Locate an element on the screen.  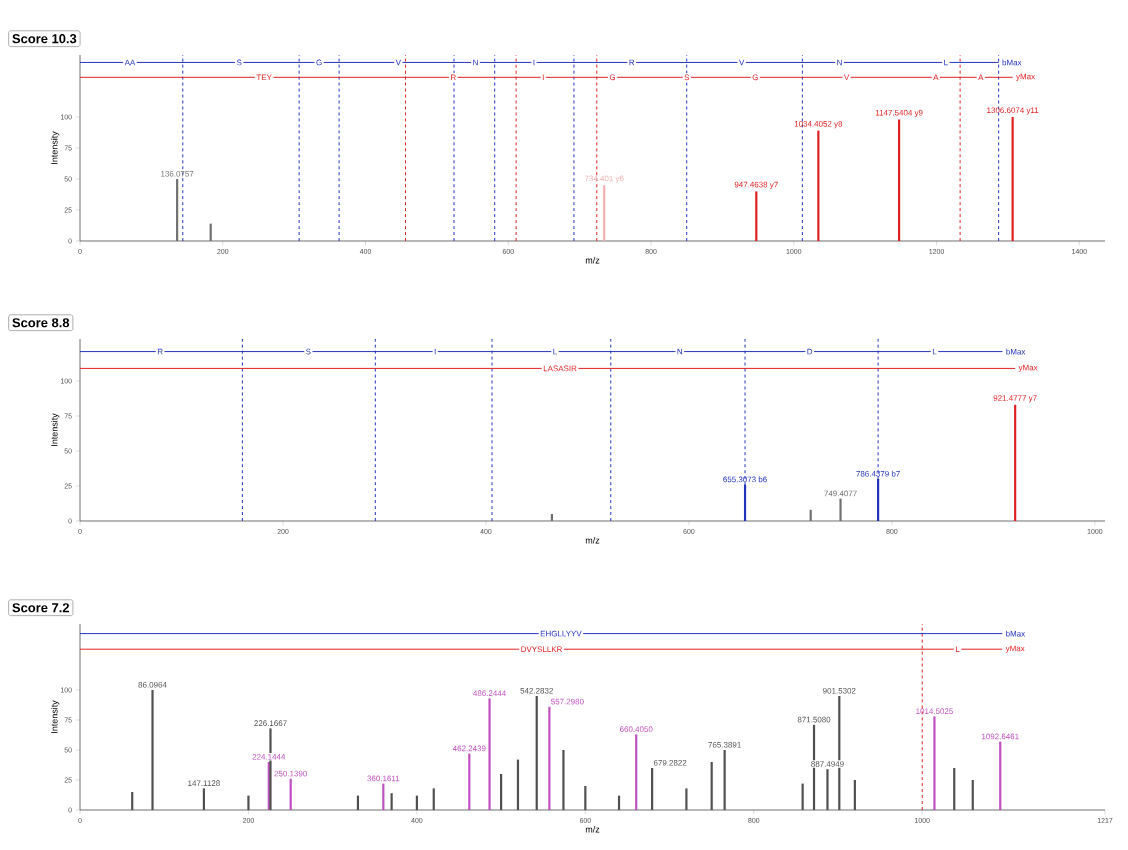
chart-title: Score 7.2 is located at coordinates (41, 608).